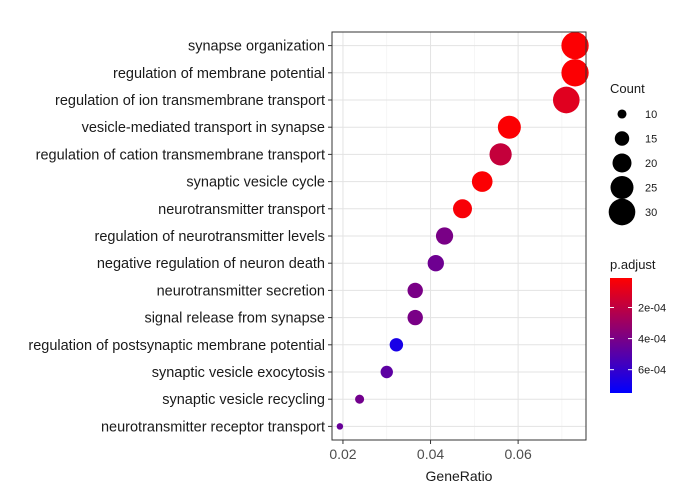 The image size is (686, 490). I want to click on x-tick-label: 0.04, so click(430, 454).